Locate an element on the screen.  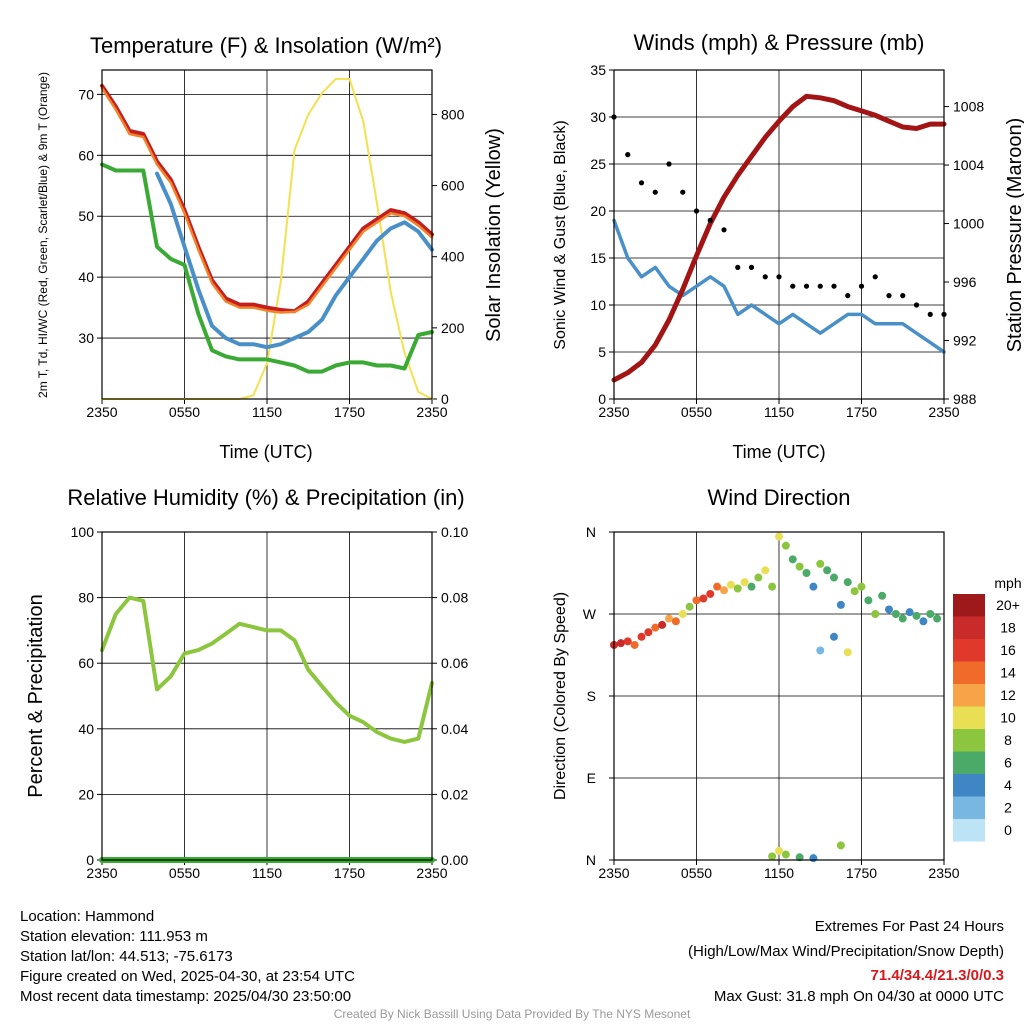
y2-tick-label: 1000 is located at coordinates (968, 224).